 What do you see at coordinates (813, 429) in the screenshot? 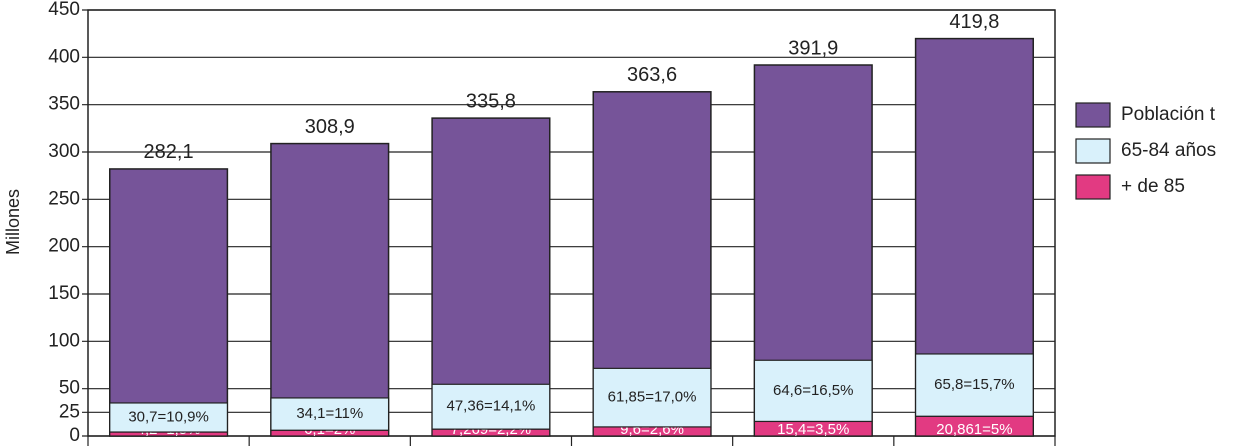
I see `value-label: 15,4=3,5%` at bounding box center [813, 429].